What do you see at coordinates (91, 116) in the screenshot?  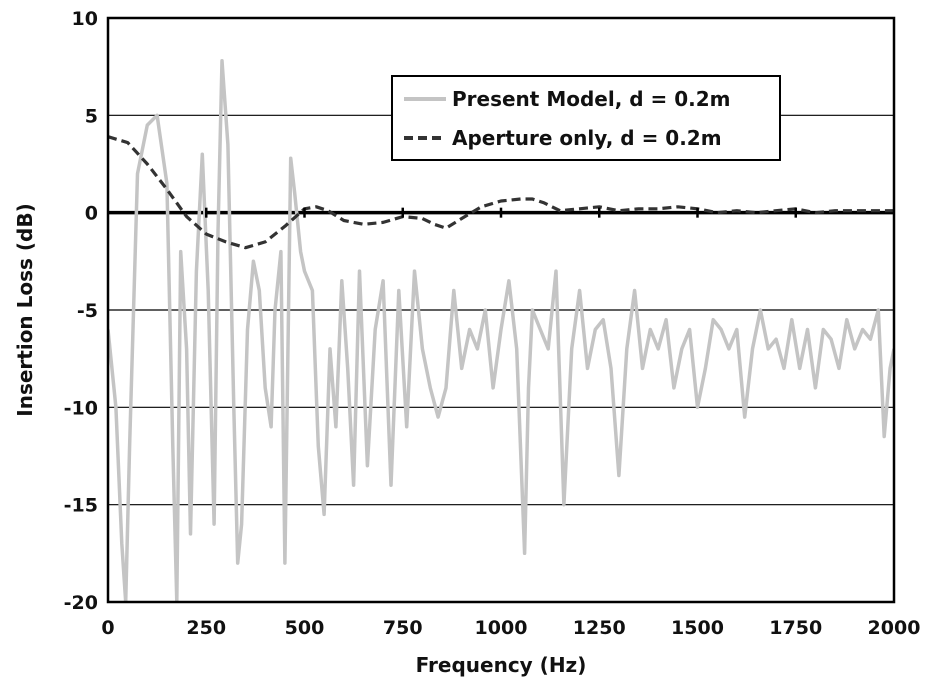 I see `y-tick-label: 5` at bounding box center [91, 116].